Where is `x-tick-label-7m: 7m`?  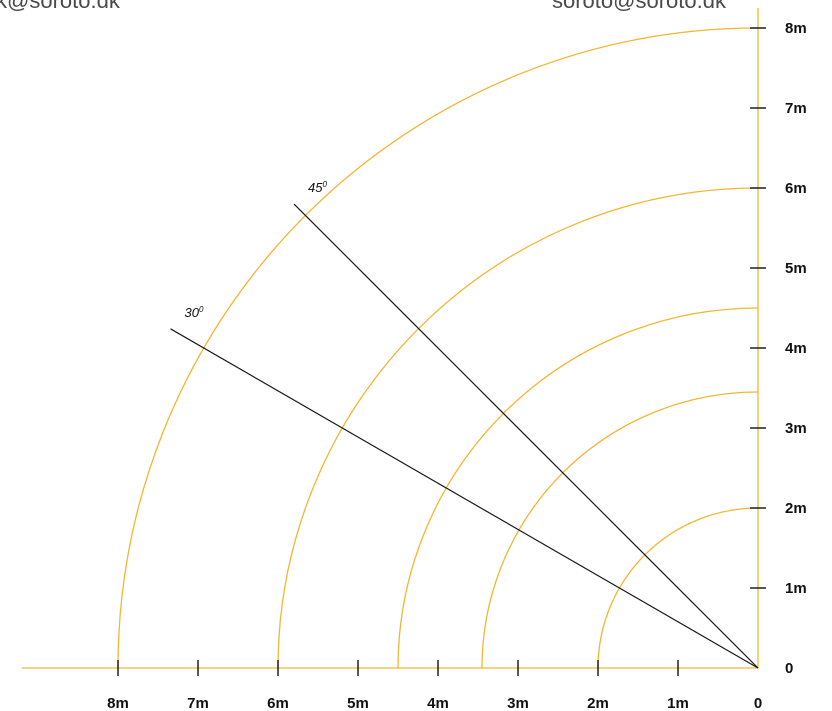
x-tick-label-7m: 7m is located at coordinates (198, 703).